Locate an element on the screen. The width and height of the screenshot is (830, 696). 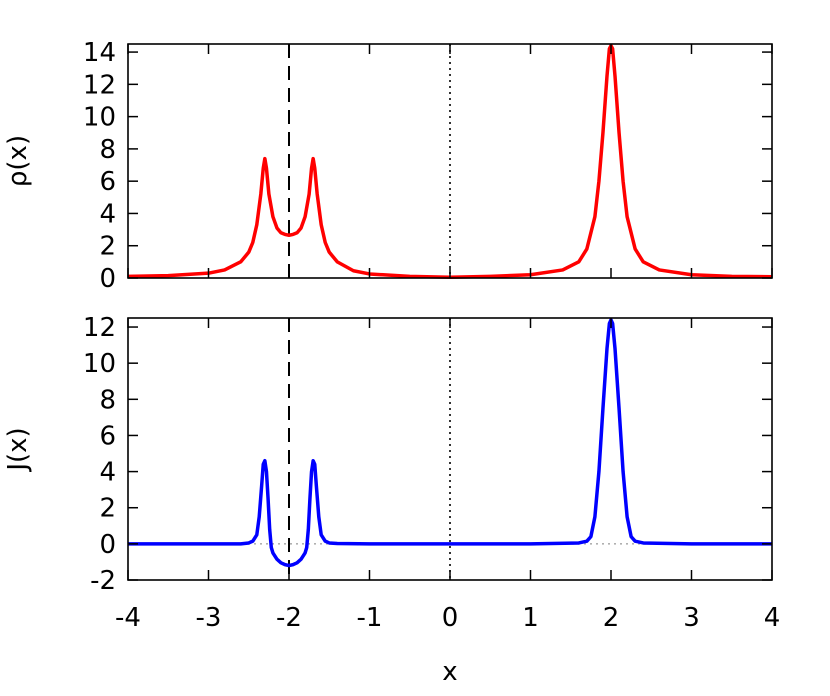
x-tick-label: 4 is located at coordinates (772, 618).